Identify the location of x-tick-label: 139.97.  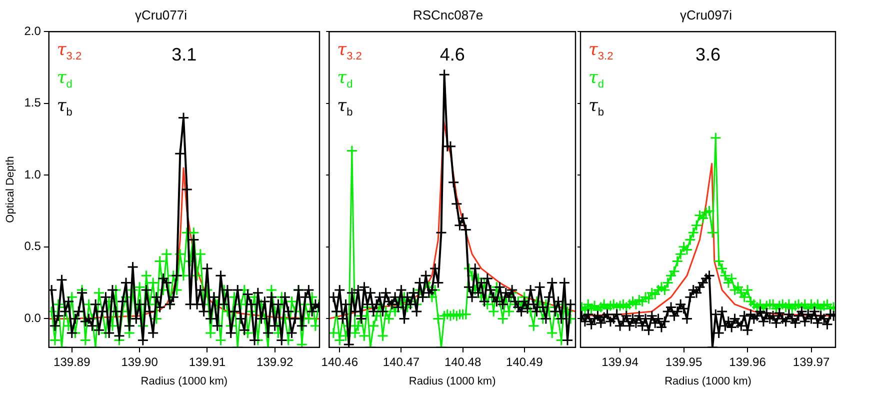
(811, 361).